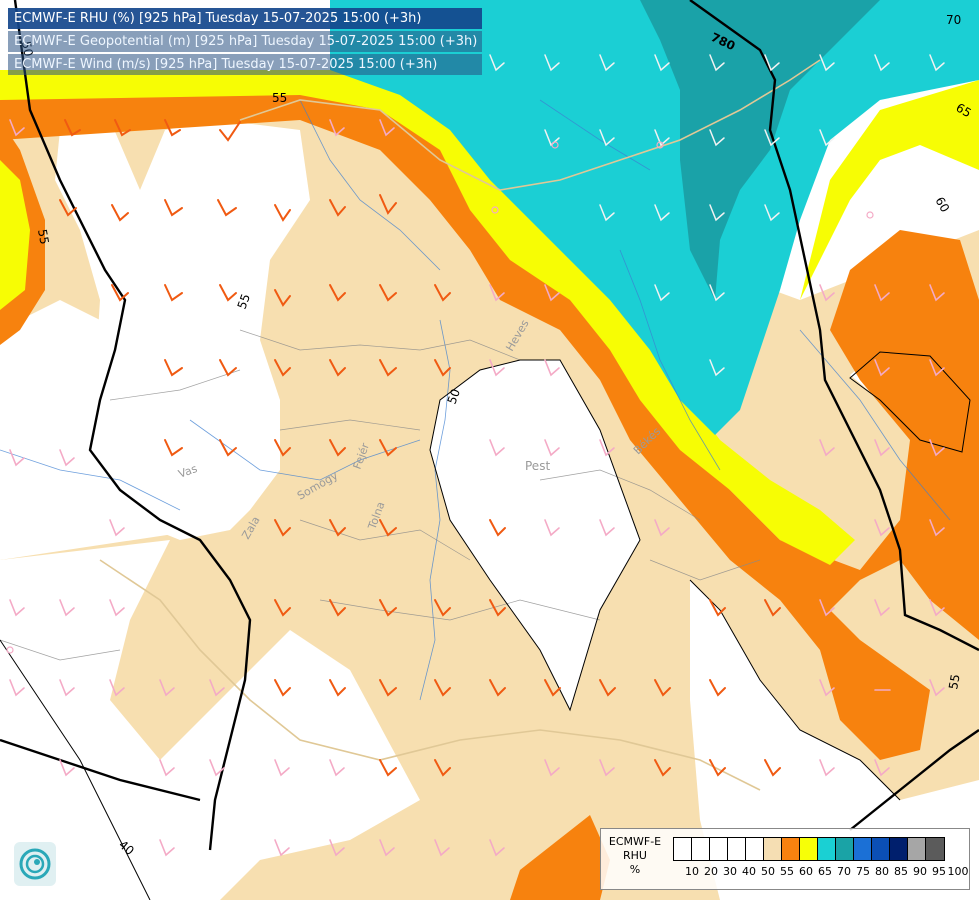 The image size is (979, 900). Describe the element at coordinates (901, 871) in the screenshot. I see `legend-tick-label: 85` at that location.